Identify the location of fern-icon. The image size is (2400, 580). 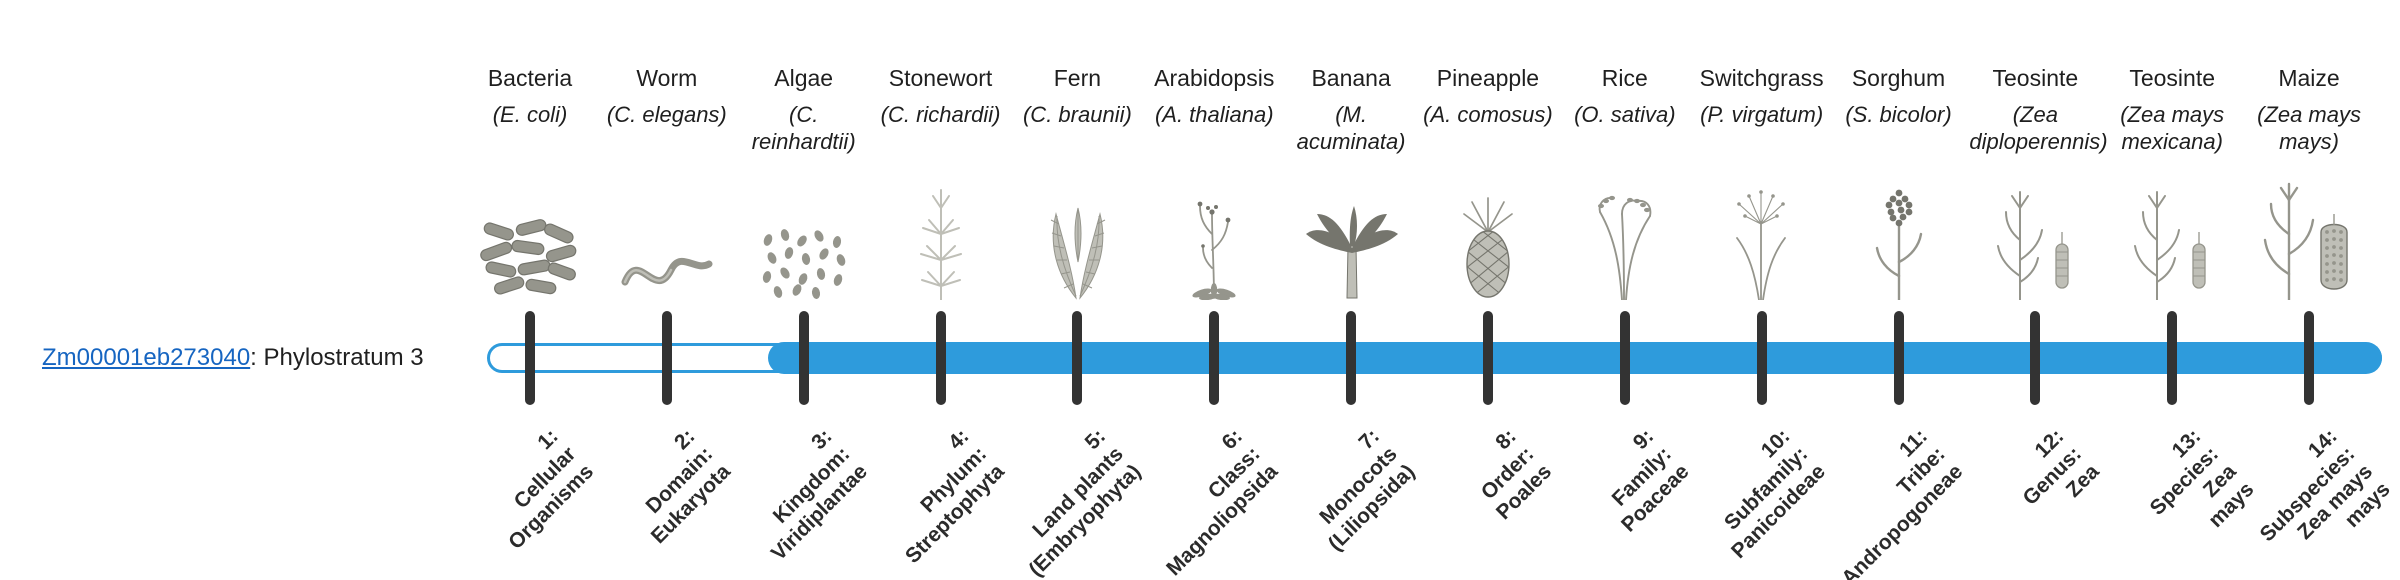
(1077, 250).